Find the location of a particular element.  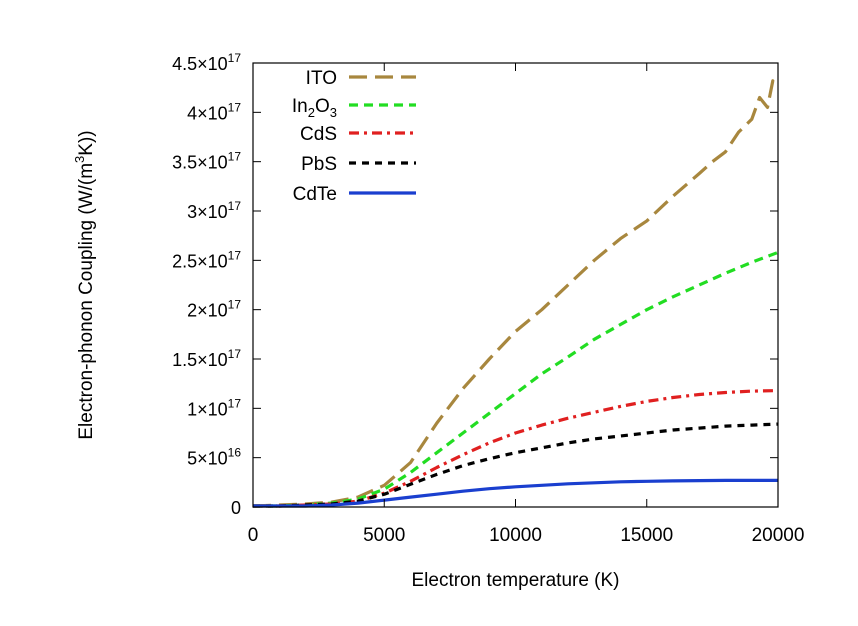

x-tick-label: 15000 is located at coordinates (646, 535).